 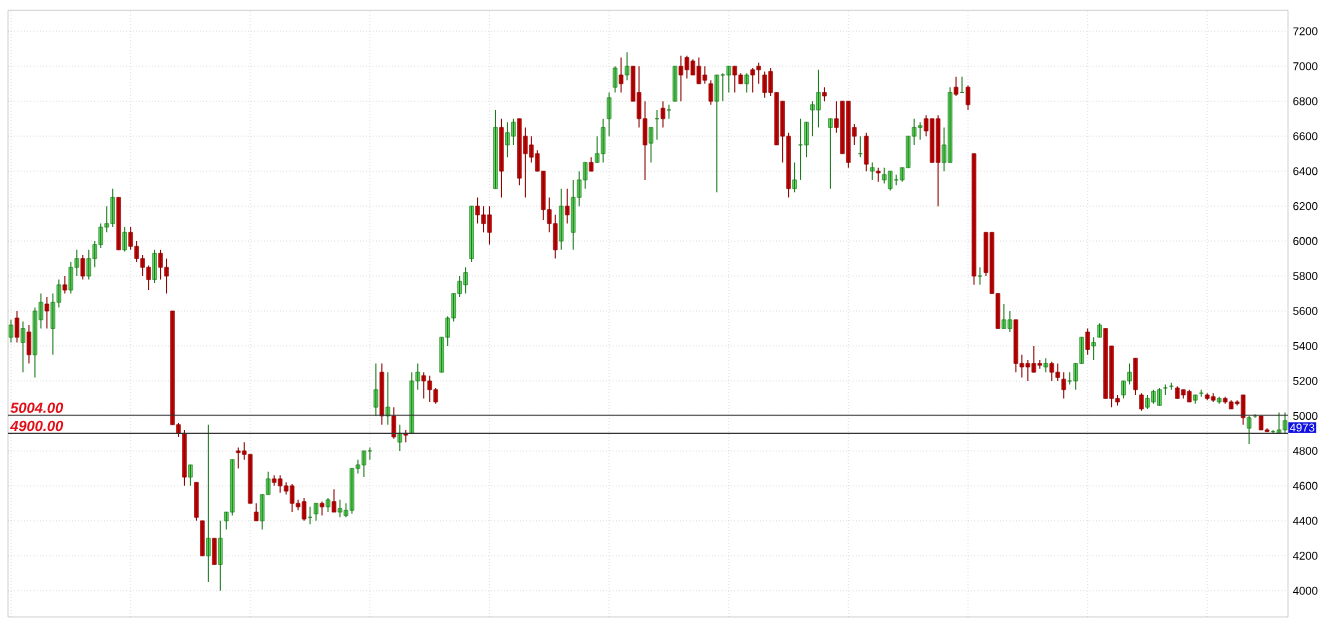 What do you see at coordinates (1305, 485) in the screenshot?
I see `y-tick-label: 4600` at bounding box center [1305, 485].